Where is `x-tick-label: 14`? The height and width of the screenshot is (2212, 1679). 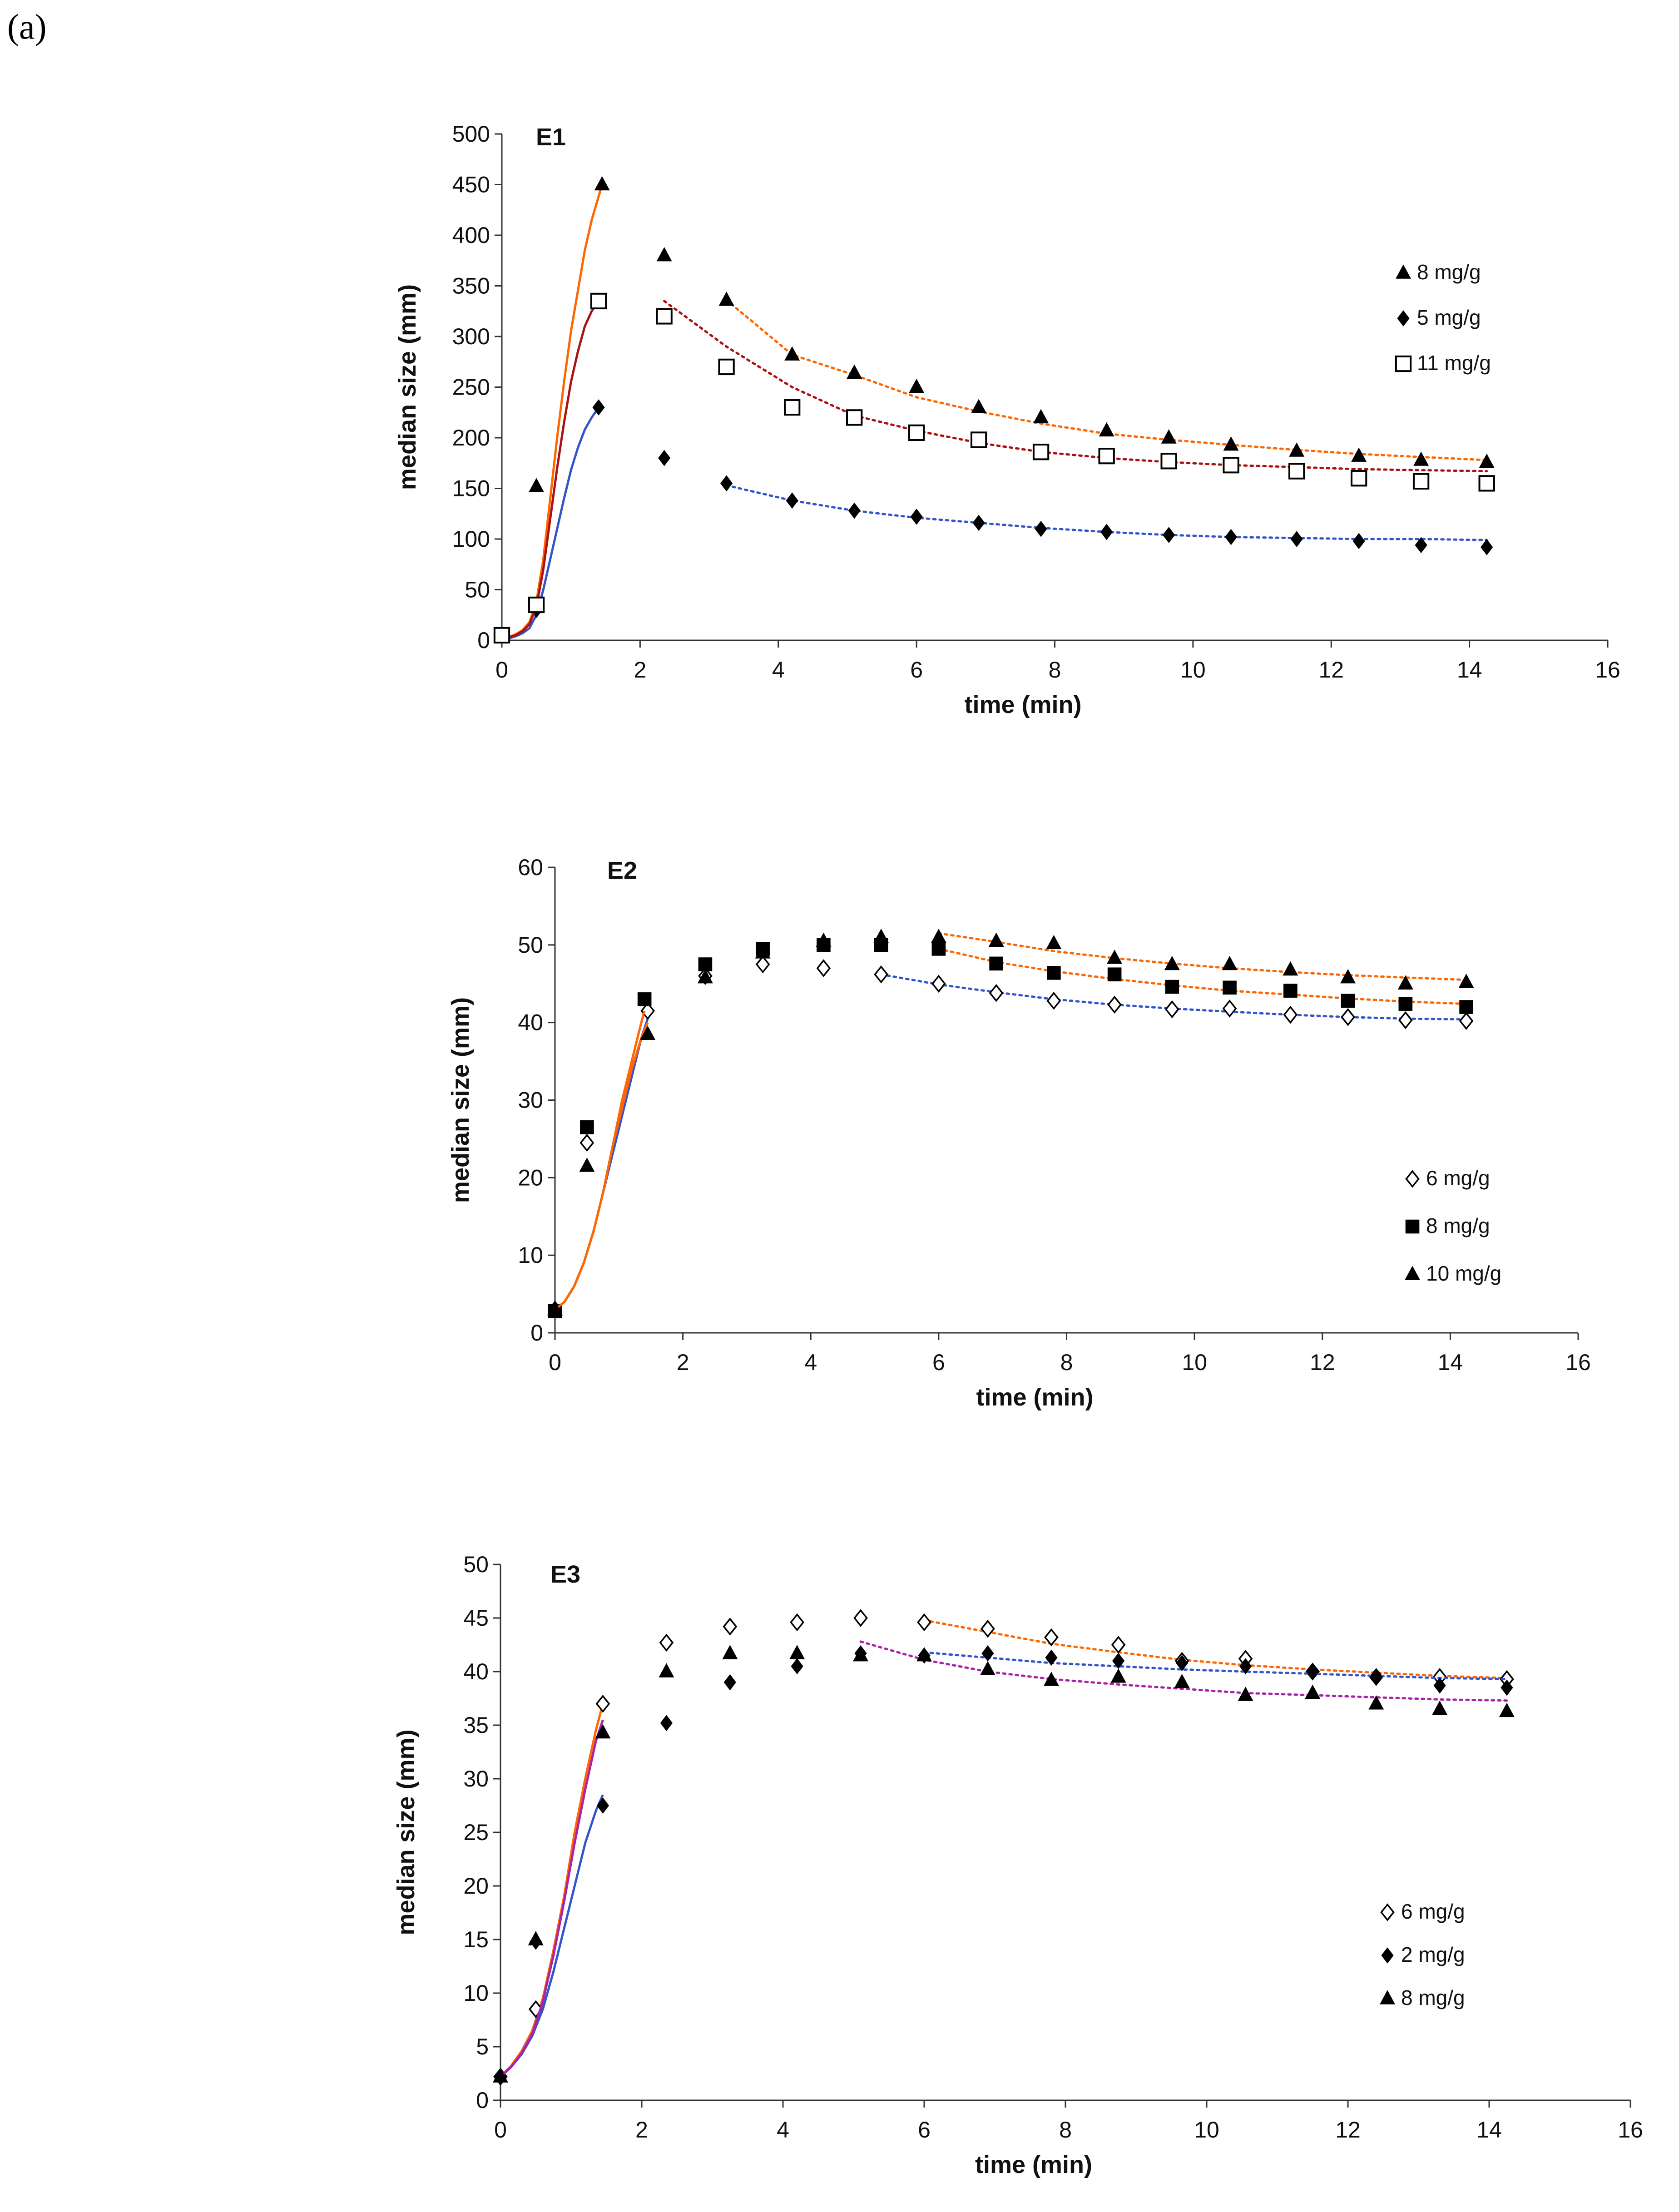
x-tick-label: 14 is located at coordinates (1450, 1362).